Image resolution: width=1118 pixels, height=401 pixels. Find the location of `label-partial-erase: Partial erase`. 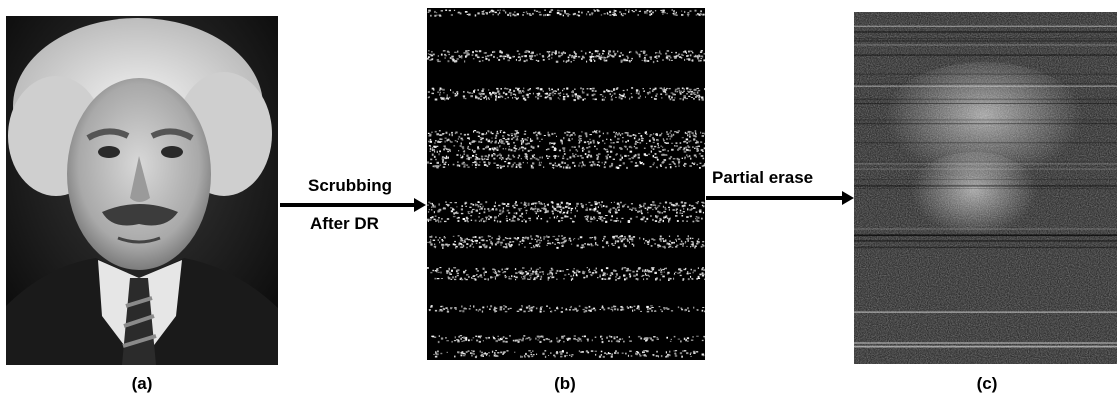

label-partial-erase: Partial erase is located at coordinates (763, 177).